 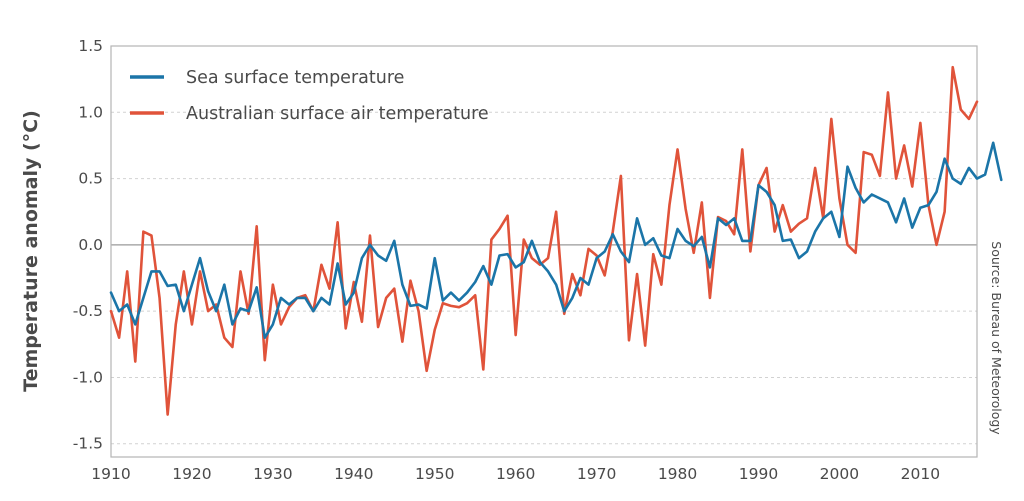 What do you see at coordinates (272, 474) in the screenshot?
I see `x-tick-label: 1930` at bounding box center [272, 474].